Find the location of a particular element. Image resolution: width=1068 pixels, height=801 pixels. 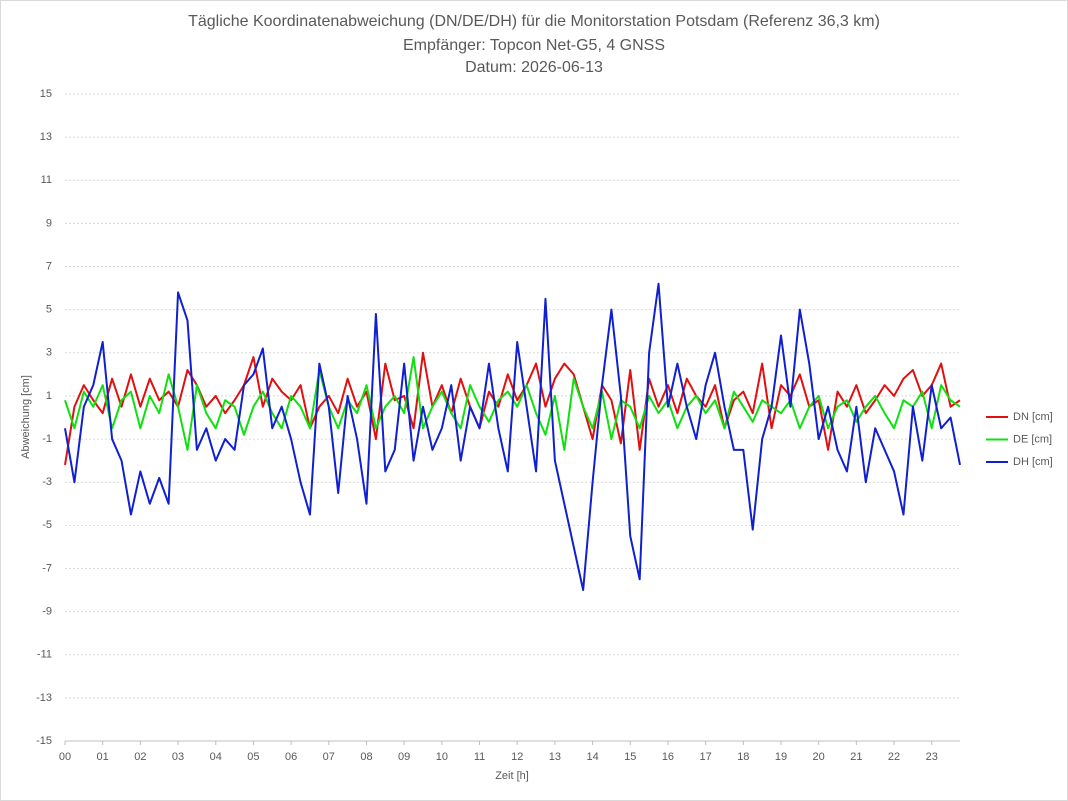

x-tick-label: 12 is located at coordinates (517, 757).